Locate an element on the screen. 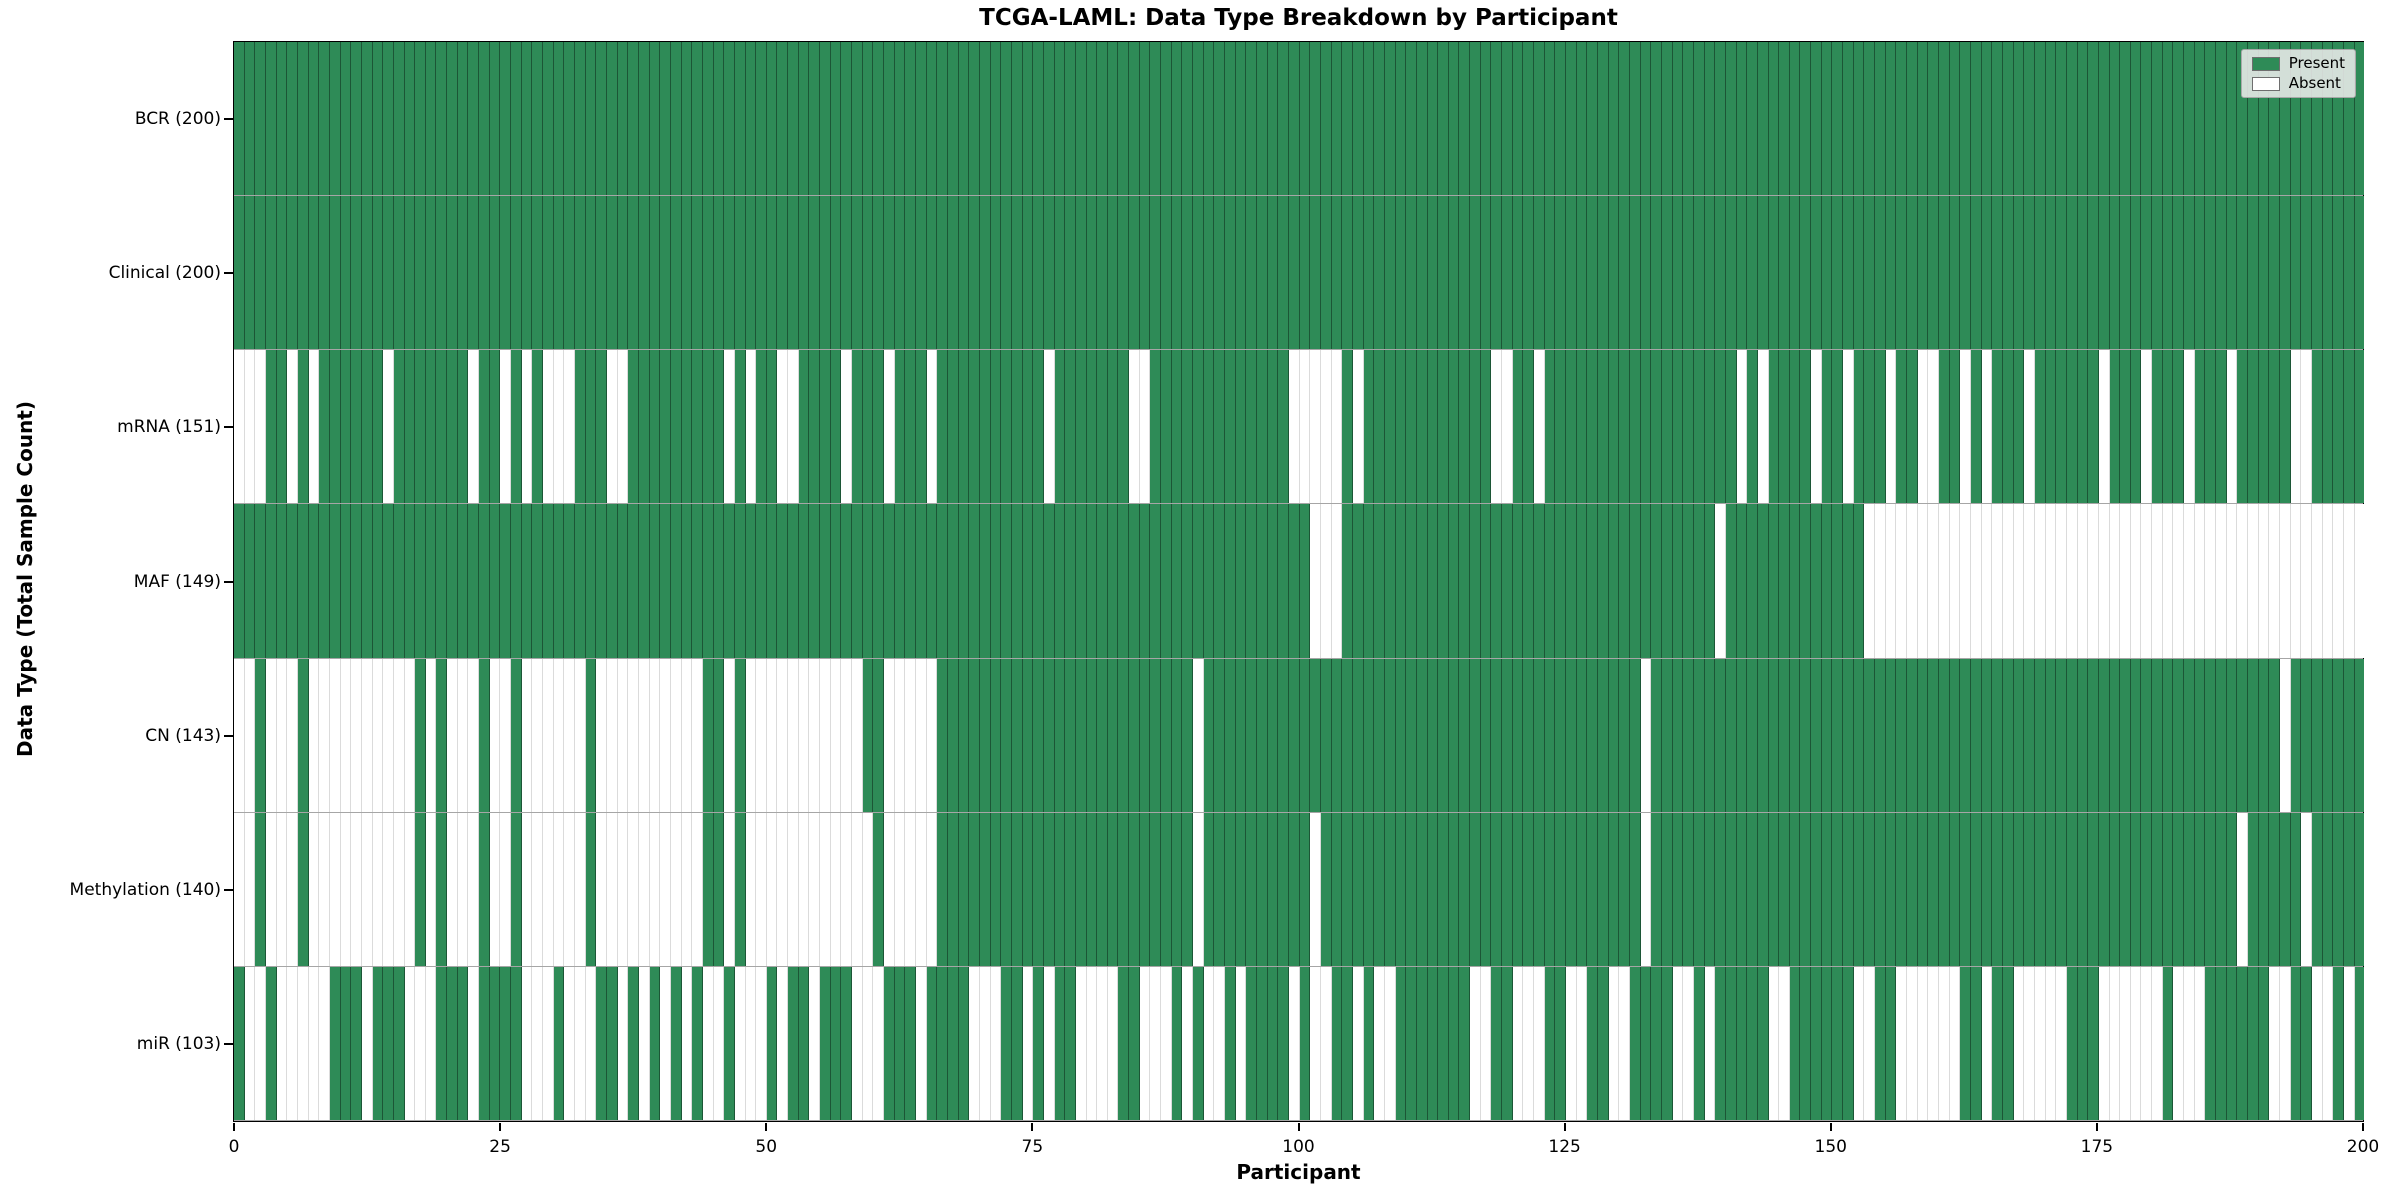 This screenshot has height=1200, width=2400. present-swatch-icon is located at coordinates (2265, 63).